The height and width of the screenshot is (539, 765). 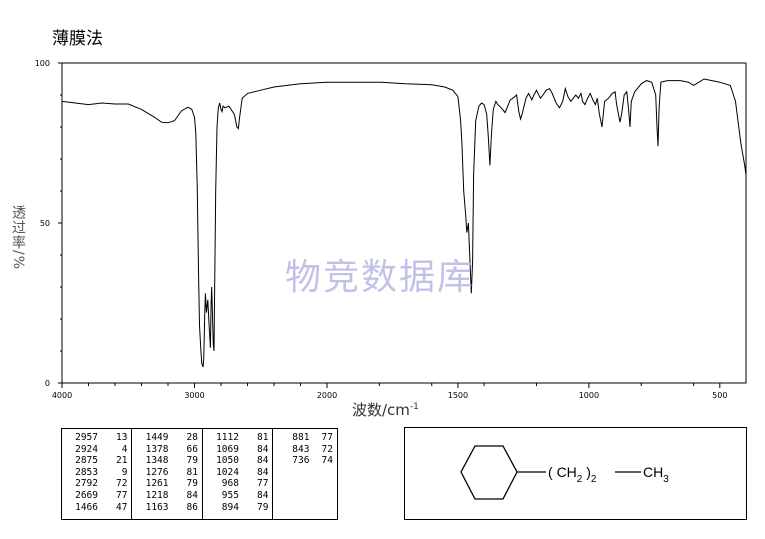 What do you see at coordinates (157, 495) in the screenshot?
I see `peak-wavenumber: 1218` at bounding box center [157, 495].